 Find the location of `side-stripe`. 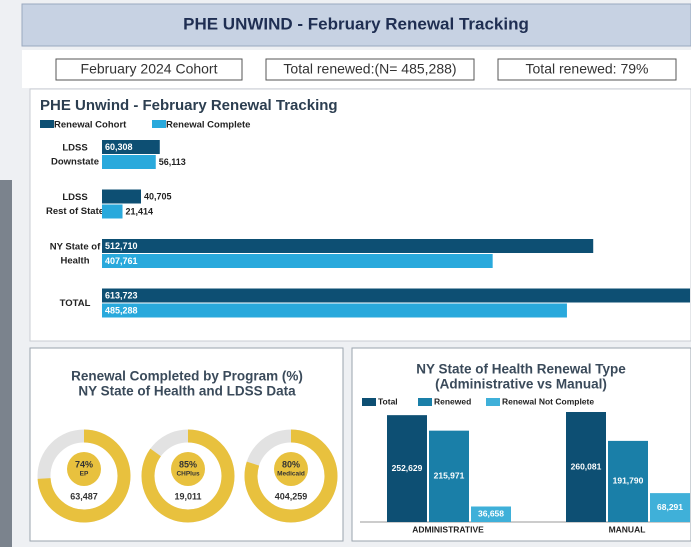

side-stripe is located at coordinates (6, 363).